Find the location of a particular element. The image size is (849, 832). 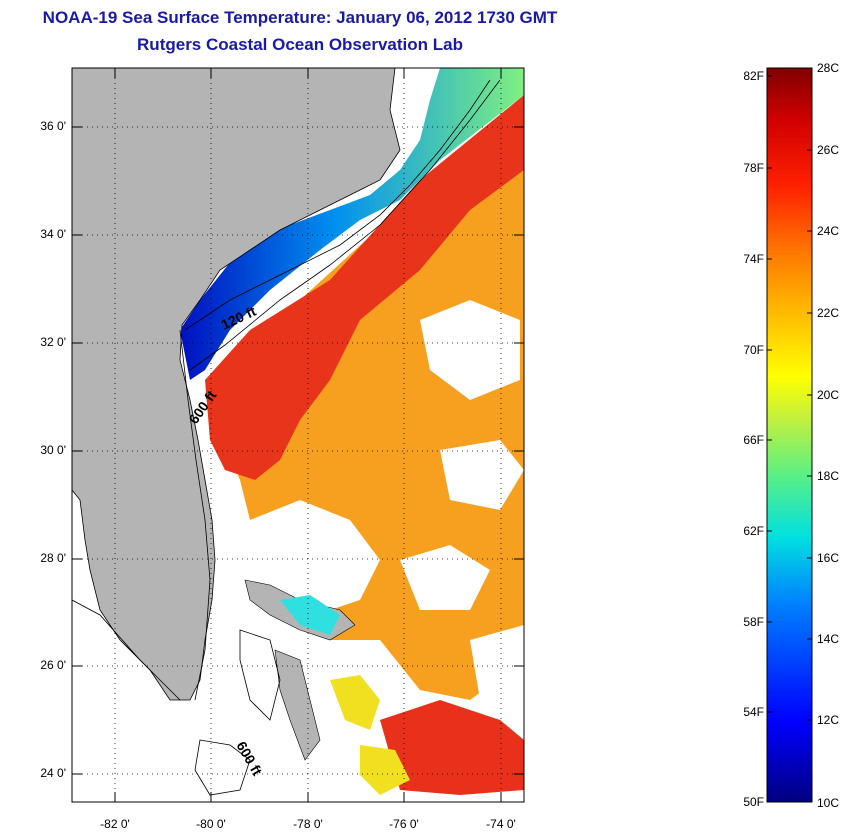

colorbar-c-label: 28C is located at coordinates (828, 68).